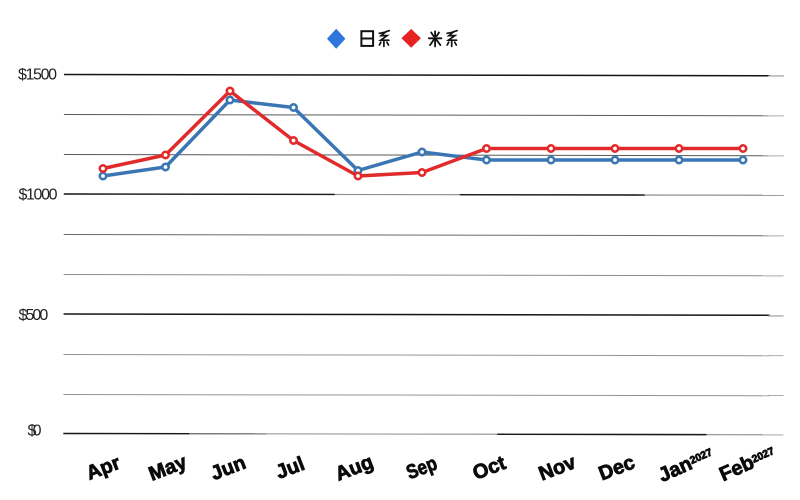 The height and width of the screenshot is (500, 800). Describe the element at coordinates (35, 431) in the screenshot. I see `svg-text: $0` at that location.